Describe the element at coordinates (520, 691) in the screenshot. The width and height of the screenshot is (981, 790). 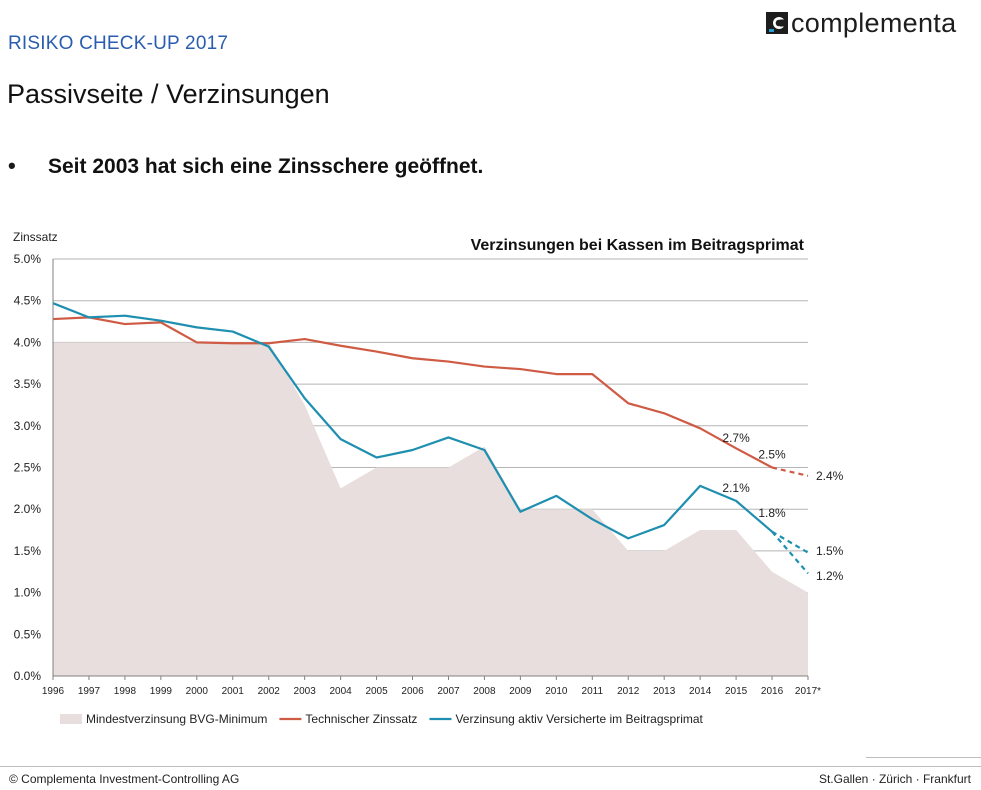
I see `x-tick-label: 2009` at that location.